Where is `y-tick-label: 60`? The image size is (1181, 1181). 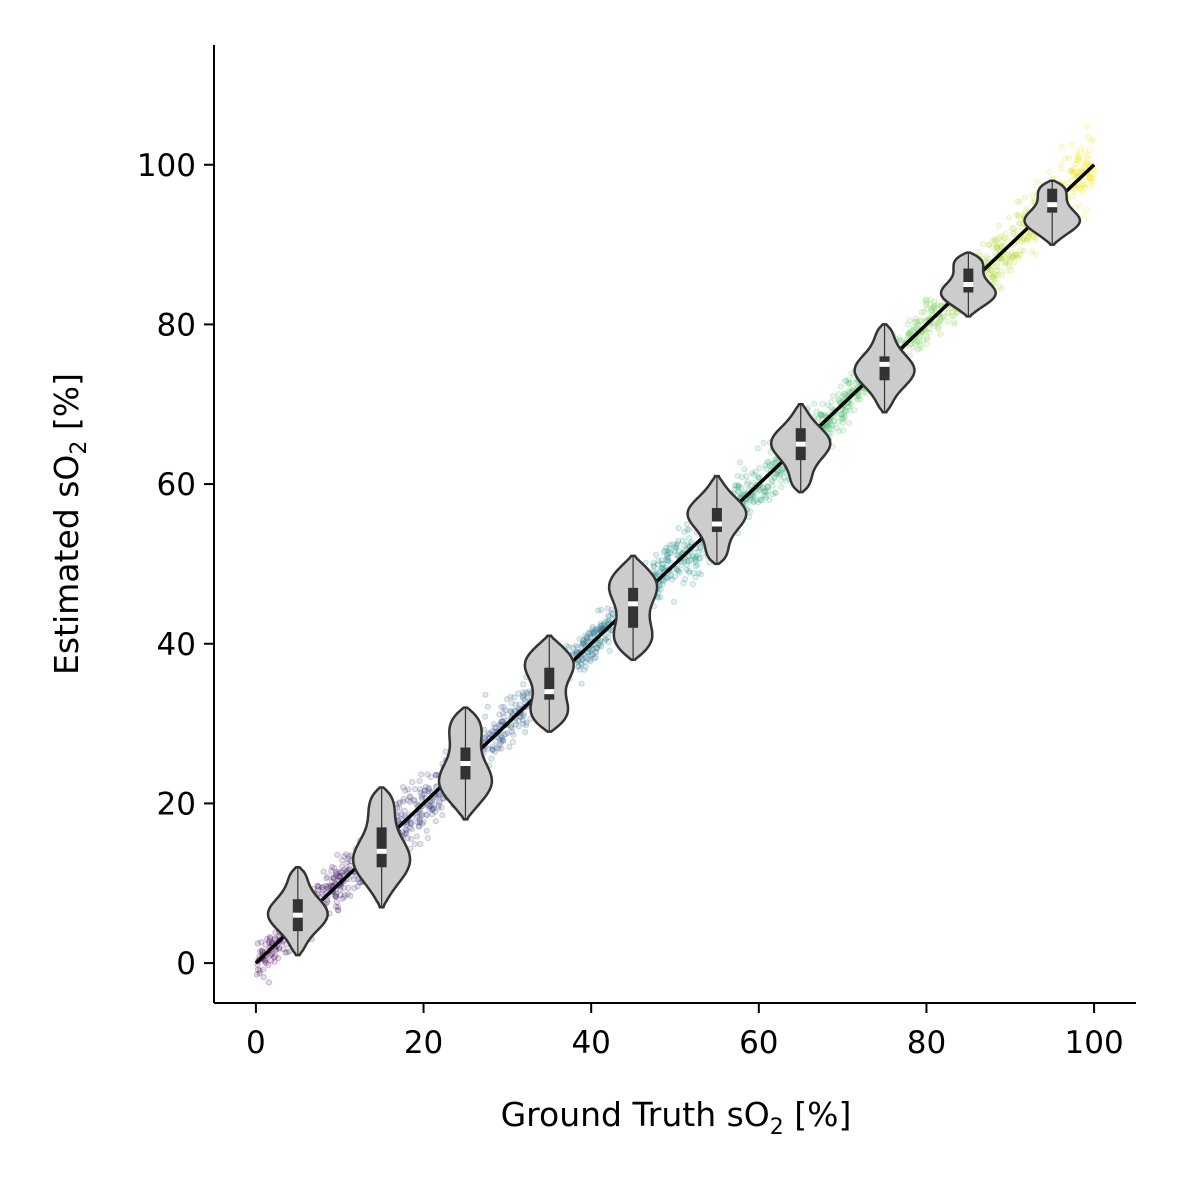
y-tick-label: 60 is located at coordinates (176, 485).